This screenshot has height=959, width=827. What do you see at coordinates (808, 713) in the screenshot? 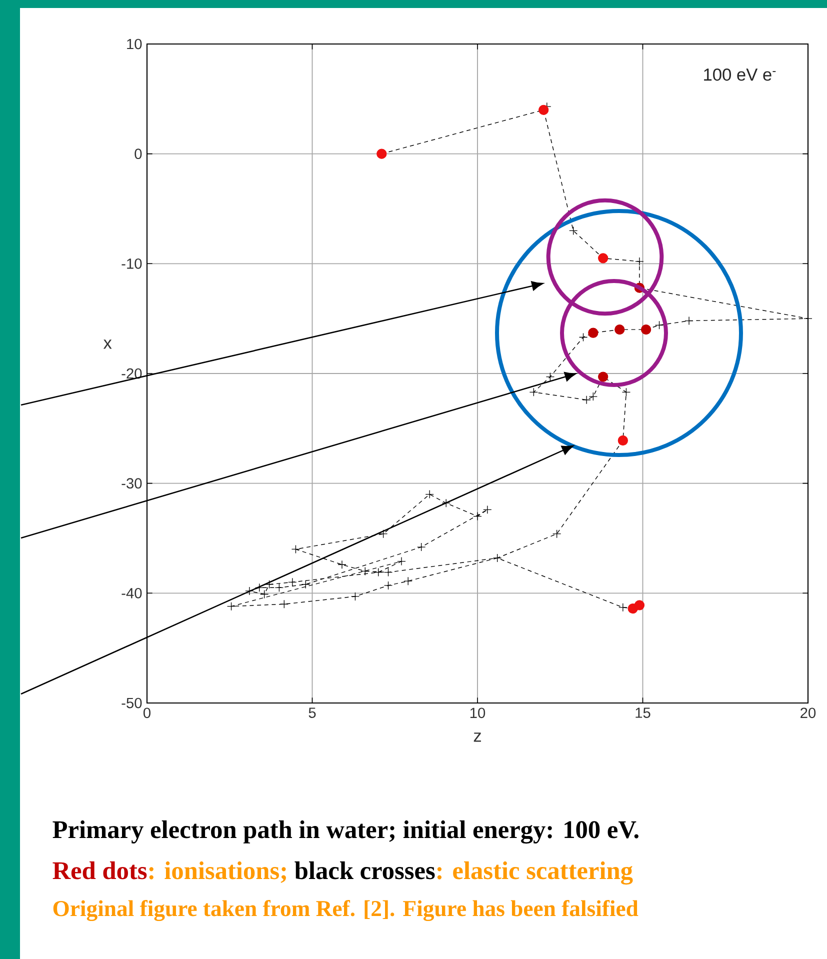
I see `x-tick-label: 20` at bounding box center [808, 713].